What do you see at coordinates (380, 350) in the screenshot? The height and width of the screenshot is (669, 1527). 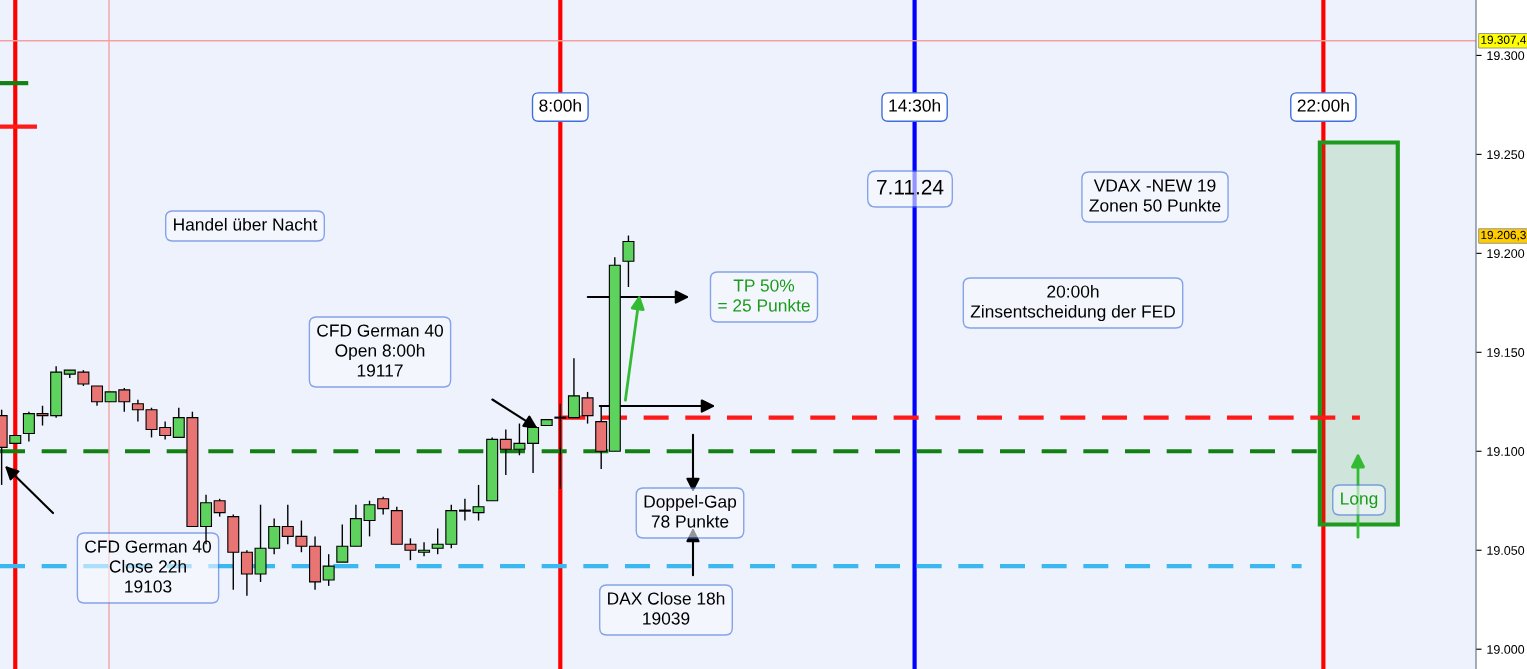 I see `annotation: CFD German 40 Open 8:00h 19117` at bounding box center [380, 350].